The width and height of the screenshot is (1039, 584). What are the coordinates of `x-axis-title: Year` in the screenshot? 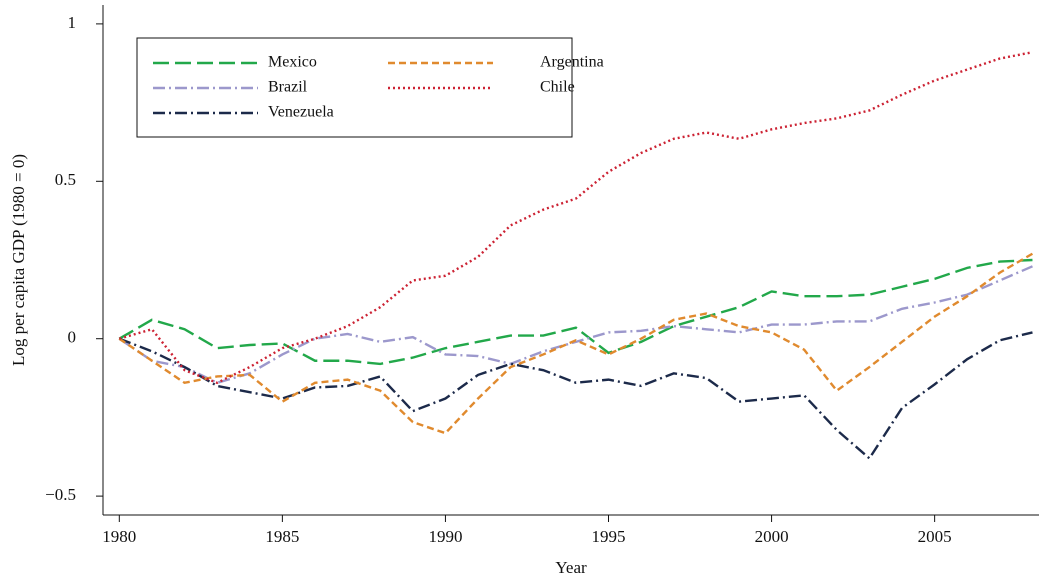 It's located at (571, 567).